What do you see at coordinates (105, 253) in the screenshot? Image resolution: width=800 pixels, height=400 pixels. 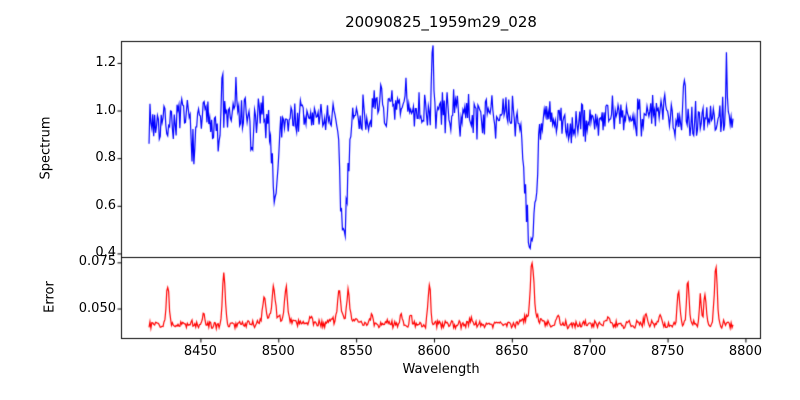 I see `y-tick-label-spectrum: 0.4` at bounding box center [105, 253].